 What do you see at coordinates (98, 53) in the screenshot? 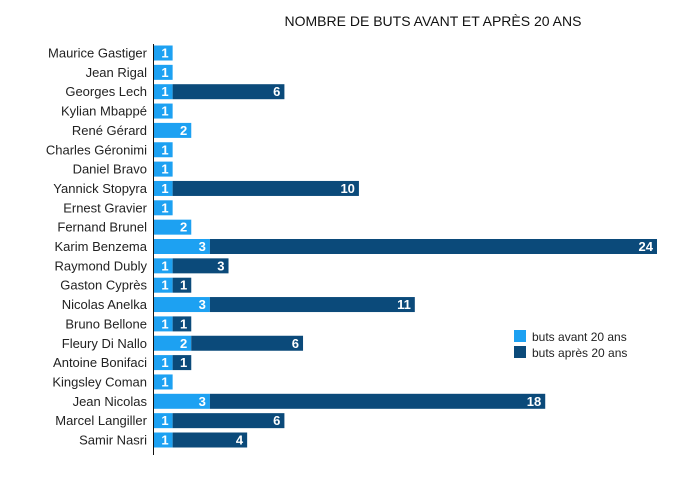
I see `category-label: Maurice Gastiger` at bounding box center [98, 53].